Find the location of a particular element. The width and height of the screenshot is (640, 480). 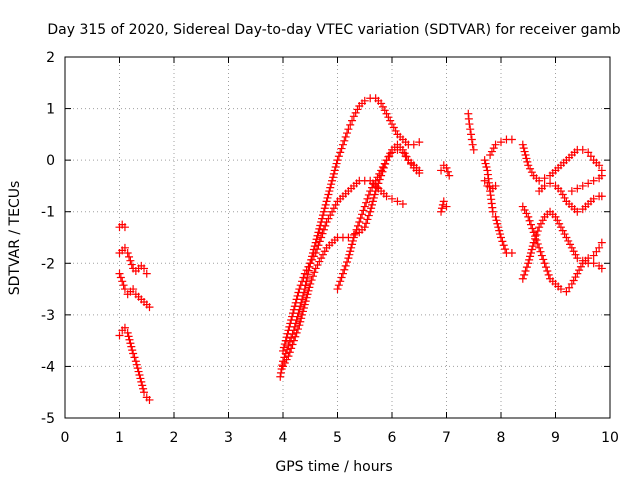

series-arc-2d is located at coordinates (378, 219).